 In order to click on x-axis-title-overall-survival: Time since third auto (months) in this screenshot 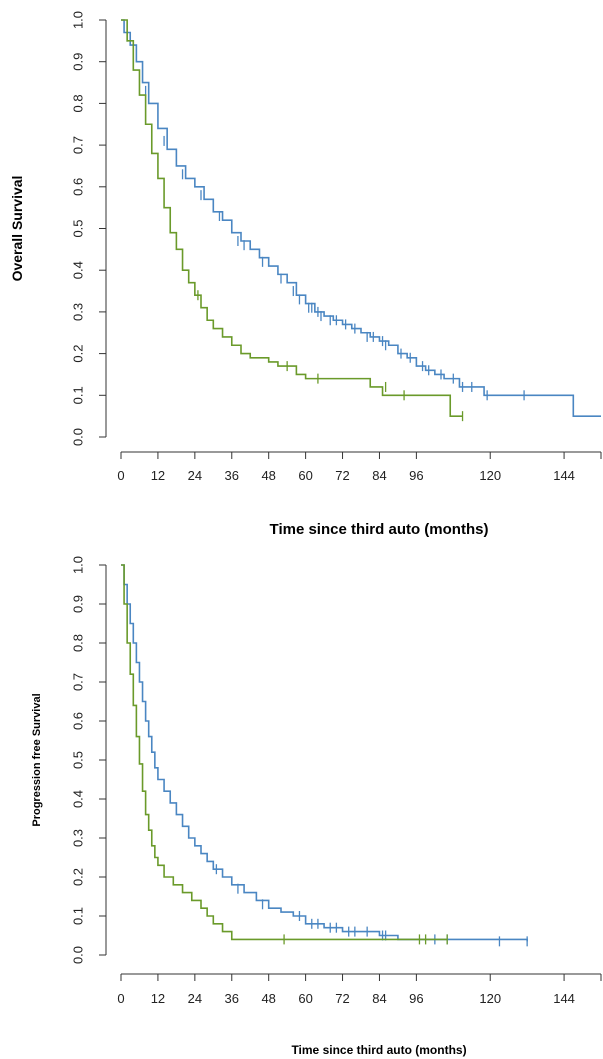, I will do `click(379, 529)`.